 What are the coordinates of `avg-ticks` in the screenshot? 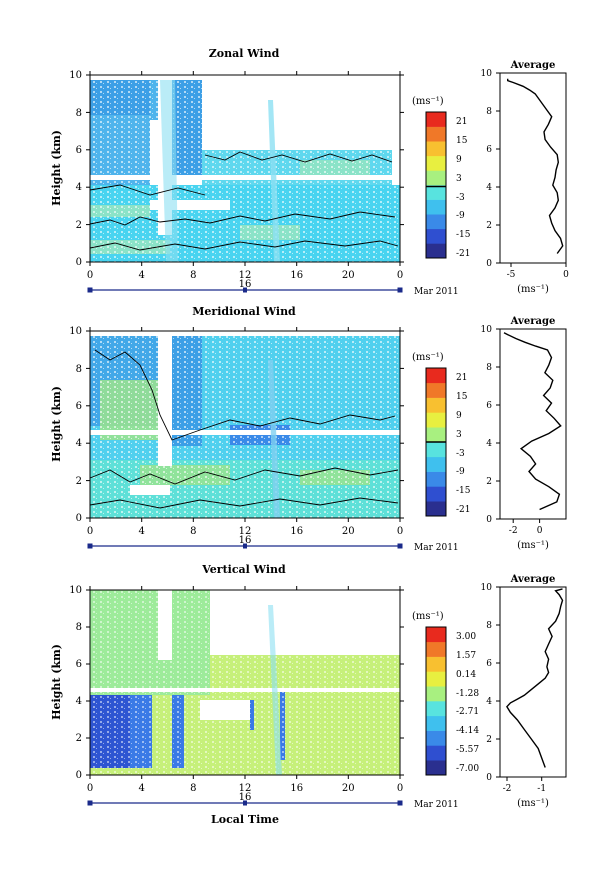 It's located at (531, 169).